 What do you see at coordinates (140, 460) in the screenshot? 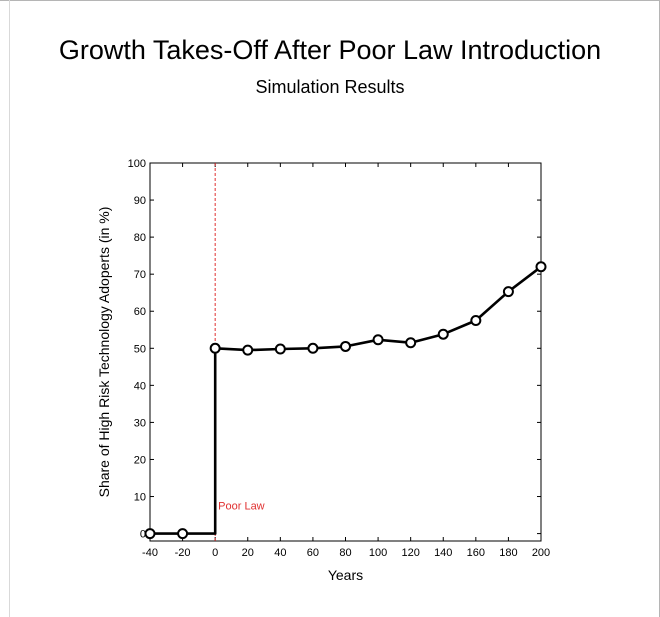
I see `y-tick-label: 20` at bounding box center [140, 460].